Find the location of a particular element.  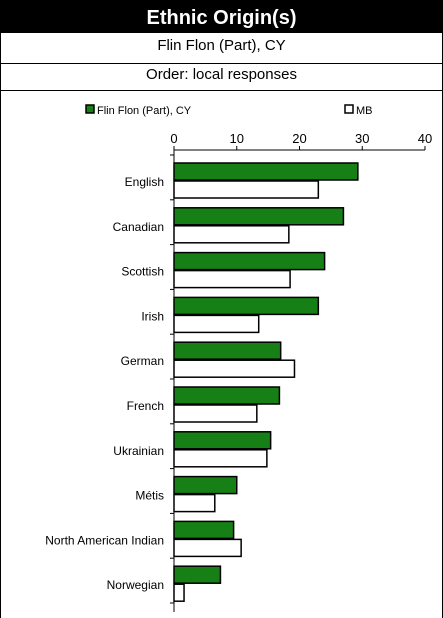

x-tick-label: 30 is located at coordinates (362, 138).